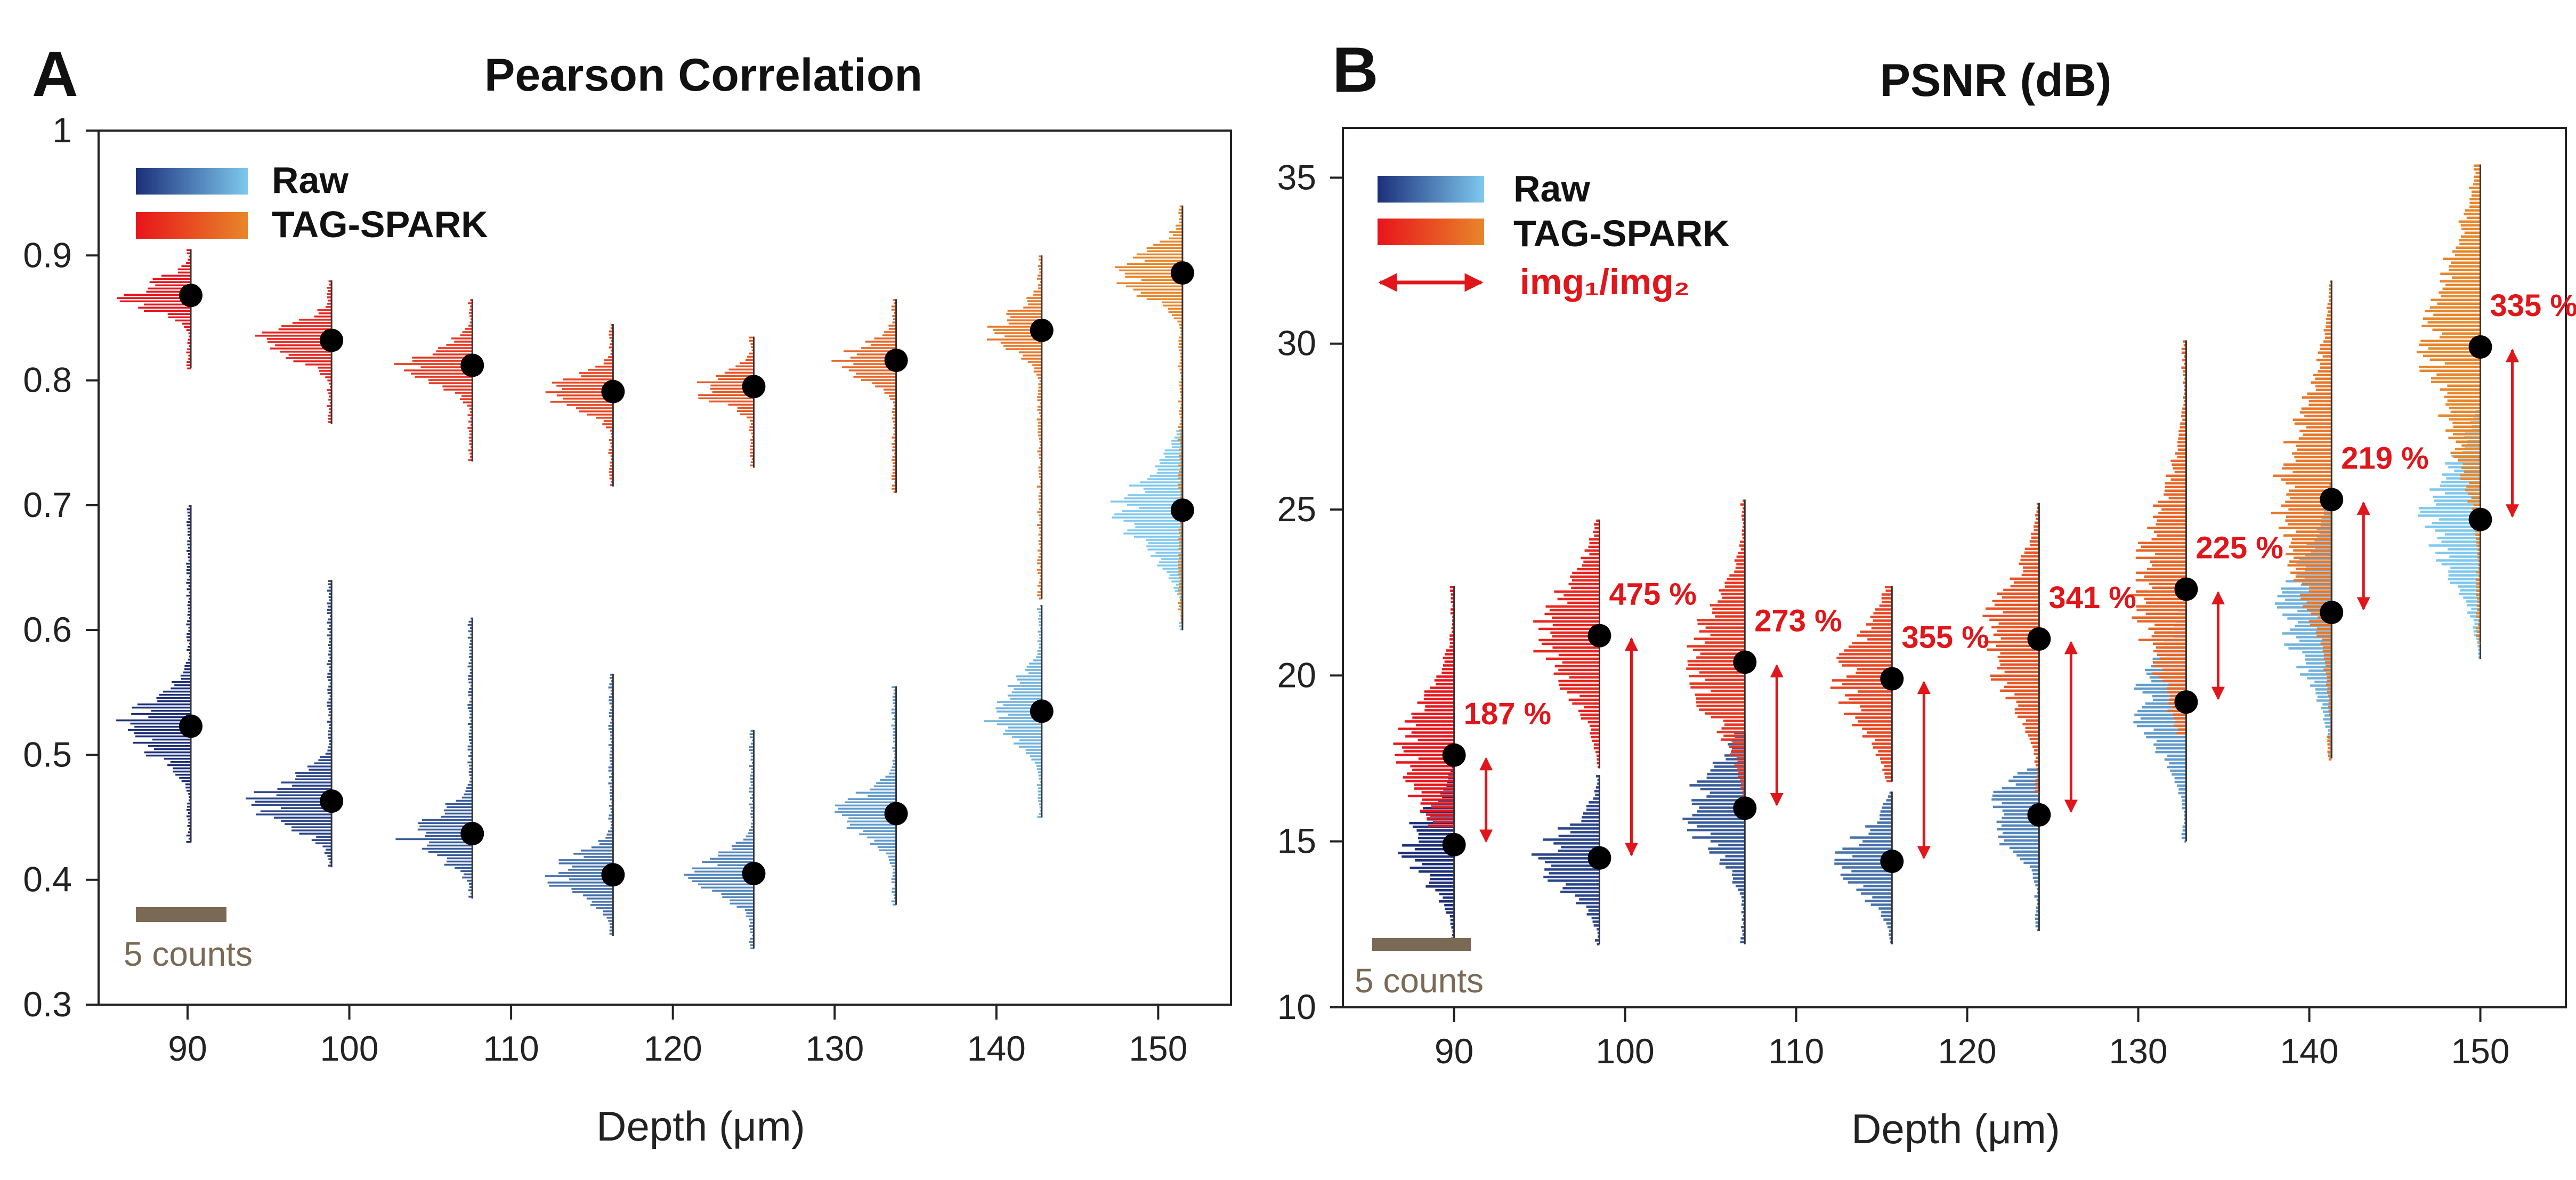 This screenshot has height=1180, width=2576. What do you see at coordinates (1296, 343) in the screenshot?
I see `y-tick-label: 30` at bounding box center [1296, 343].